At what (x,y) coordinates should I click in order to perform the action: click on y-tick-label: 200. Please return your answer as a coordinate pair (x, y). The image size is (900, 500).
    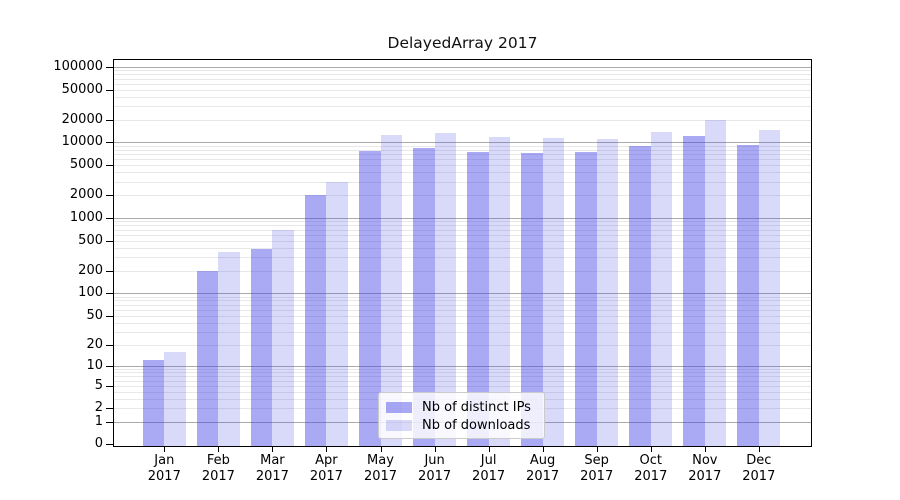
    Looking at the image, I should click on (90, 270).